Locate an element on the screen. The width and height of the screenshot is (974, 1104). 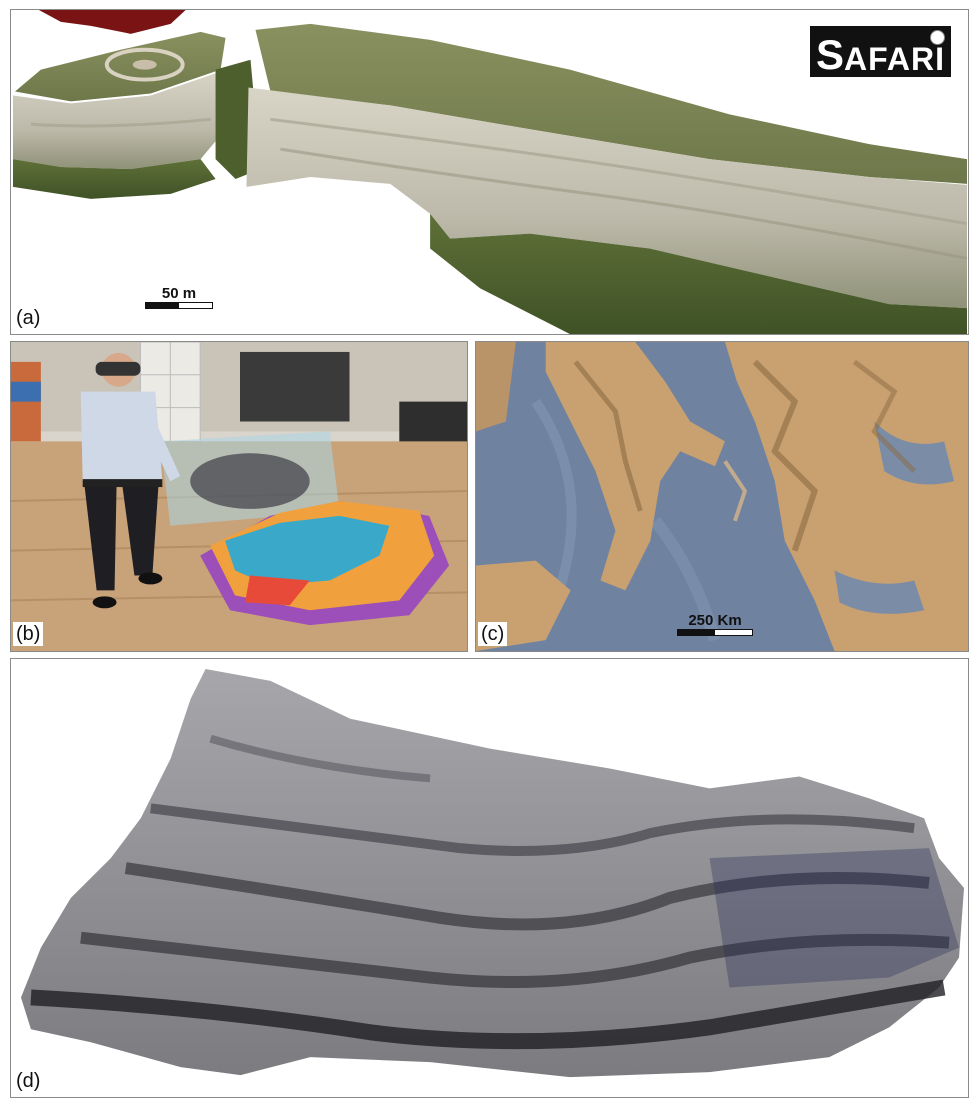
panel-c: 250 Km (c) is located at coordinates (722, 496).